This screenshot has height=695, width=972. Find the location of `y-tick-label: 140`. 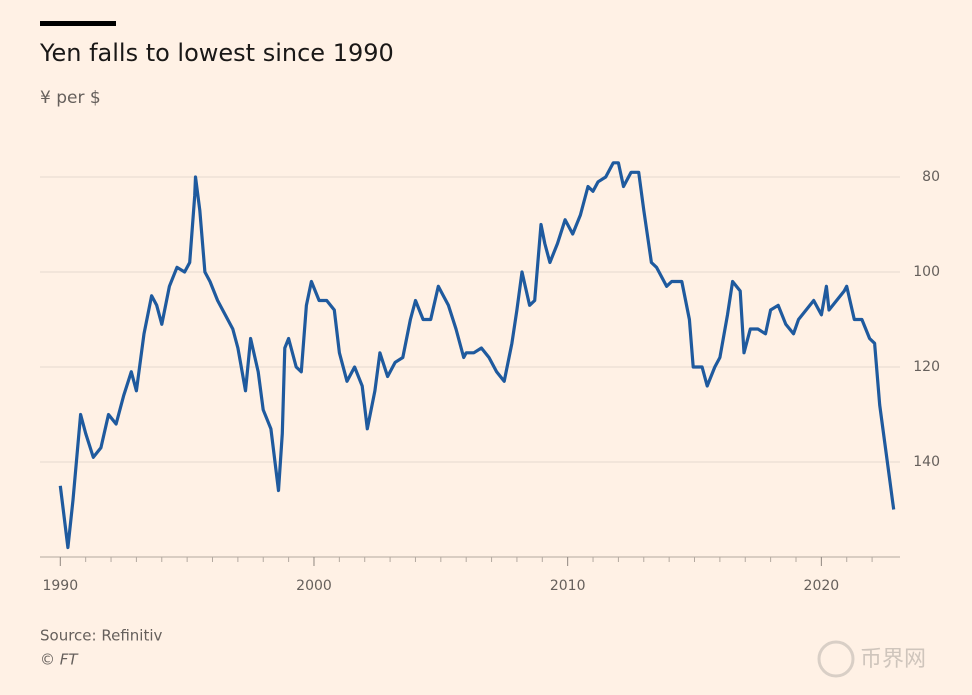

y-tick-label: 140 is located at coordinates (926, 462).